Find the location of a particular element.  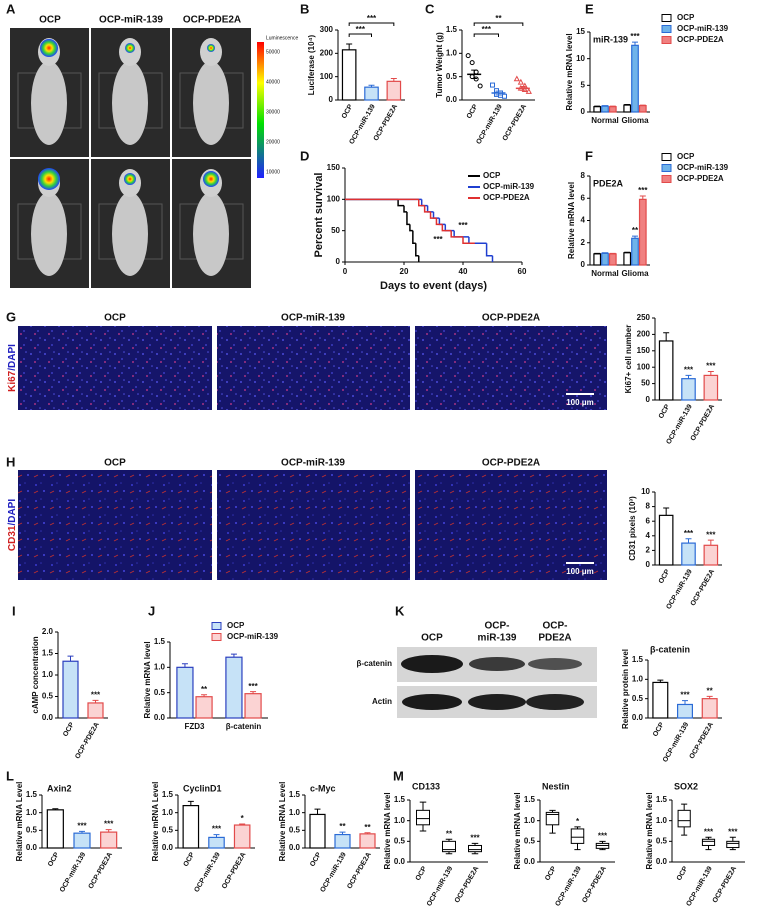

panel-label: E is located at coordinates (589, 8).